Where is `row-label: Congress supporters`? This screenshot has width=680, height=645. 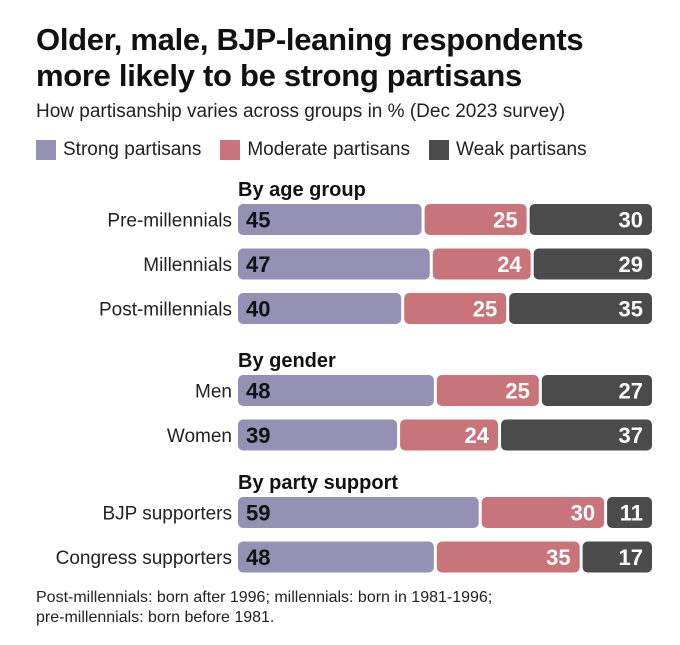 row-label: Congress supporters is located at coordinates (144, 558).